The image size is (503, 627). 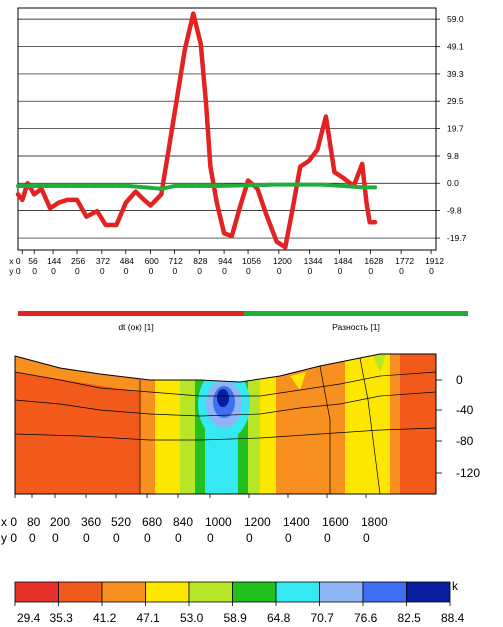 I want to click on x-tick-label: 144, so click(x=54, y=261).